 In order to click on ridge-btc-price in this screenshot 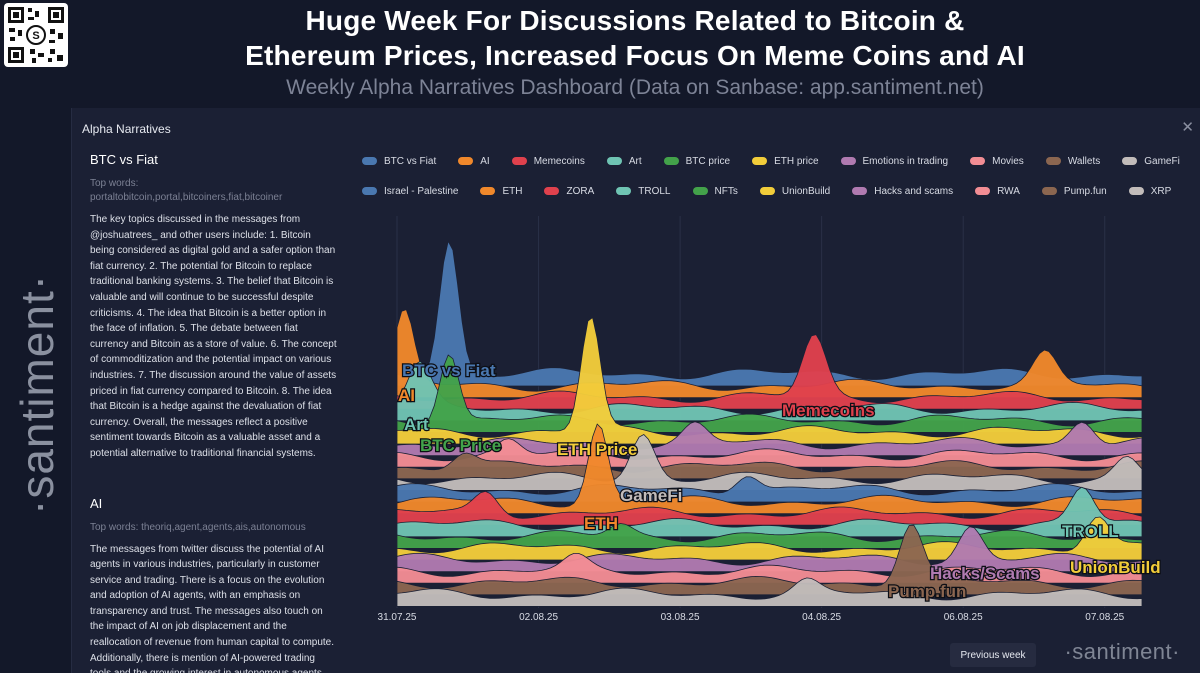, I will do `click(769, 393)`.